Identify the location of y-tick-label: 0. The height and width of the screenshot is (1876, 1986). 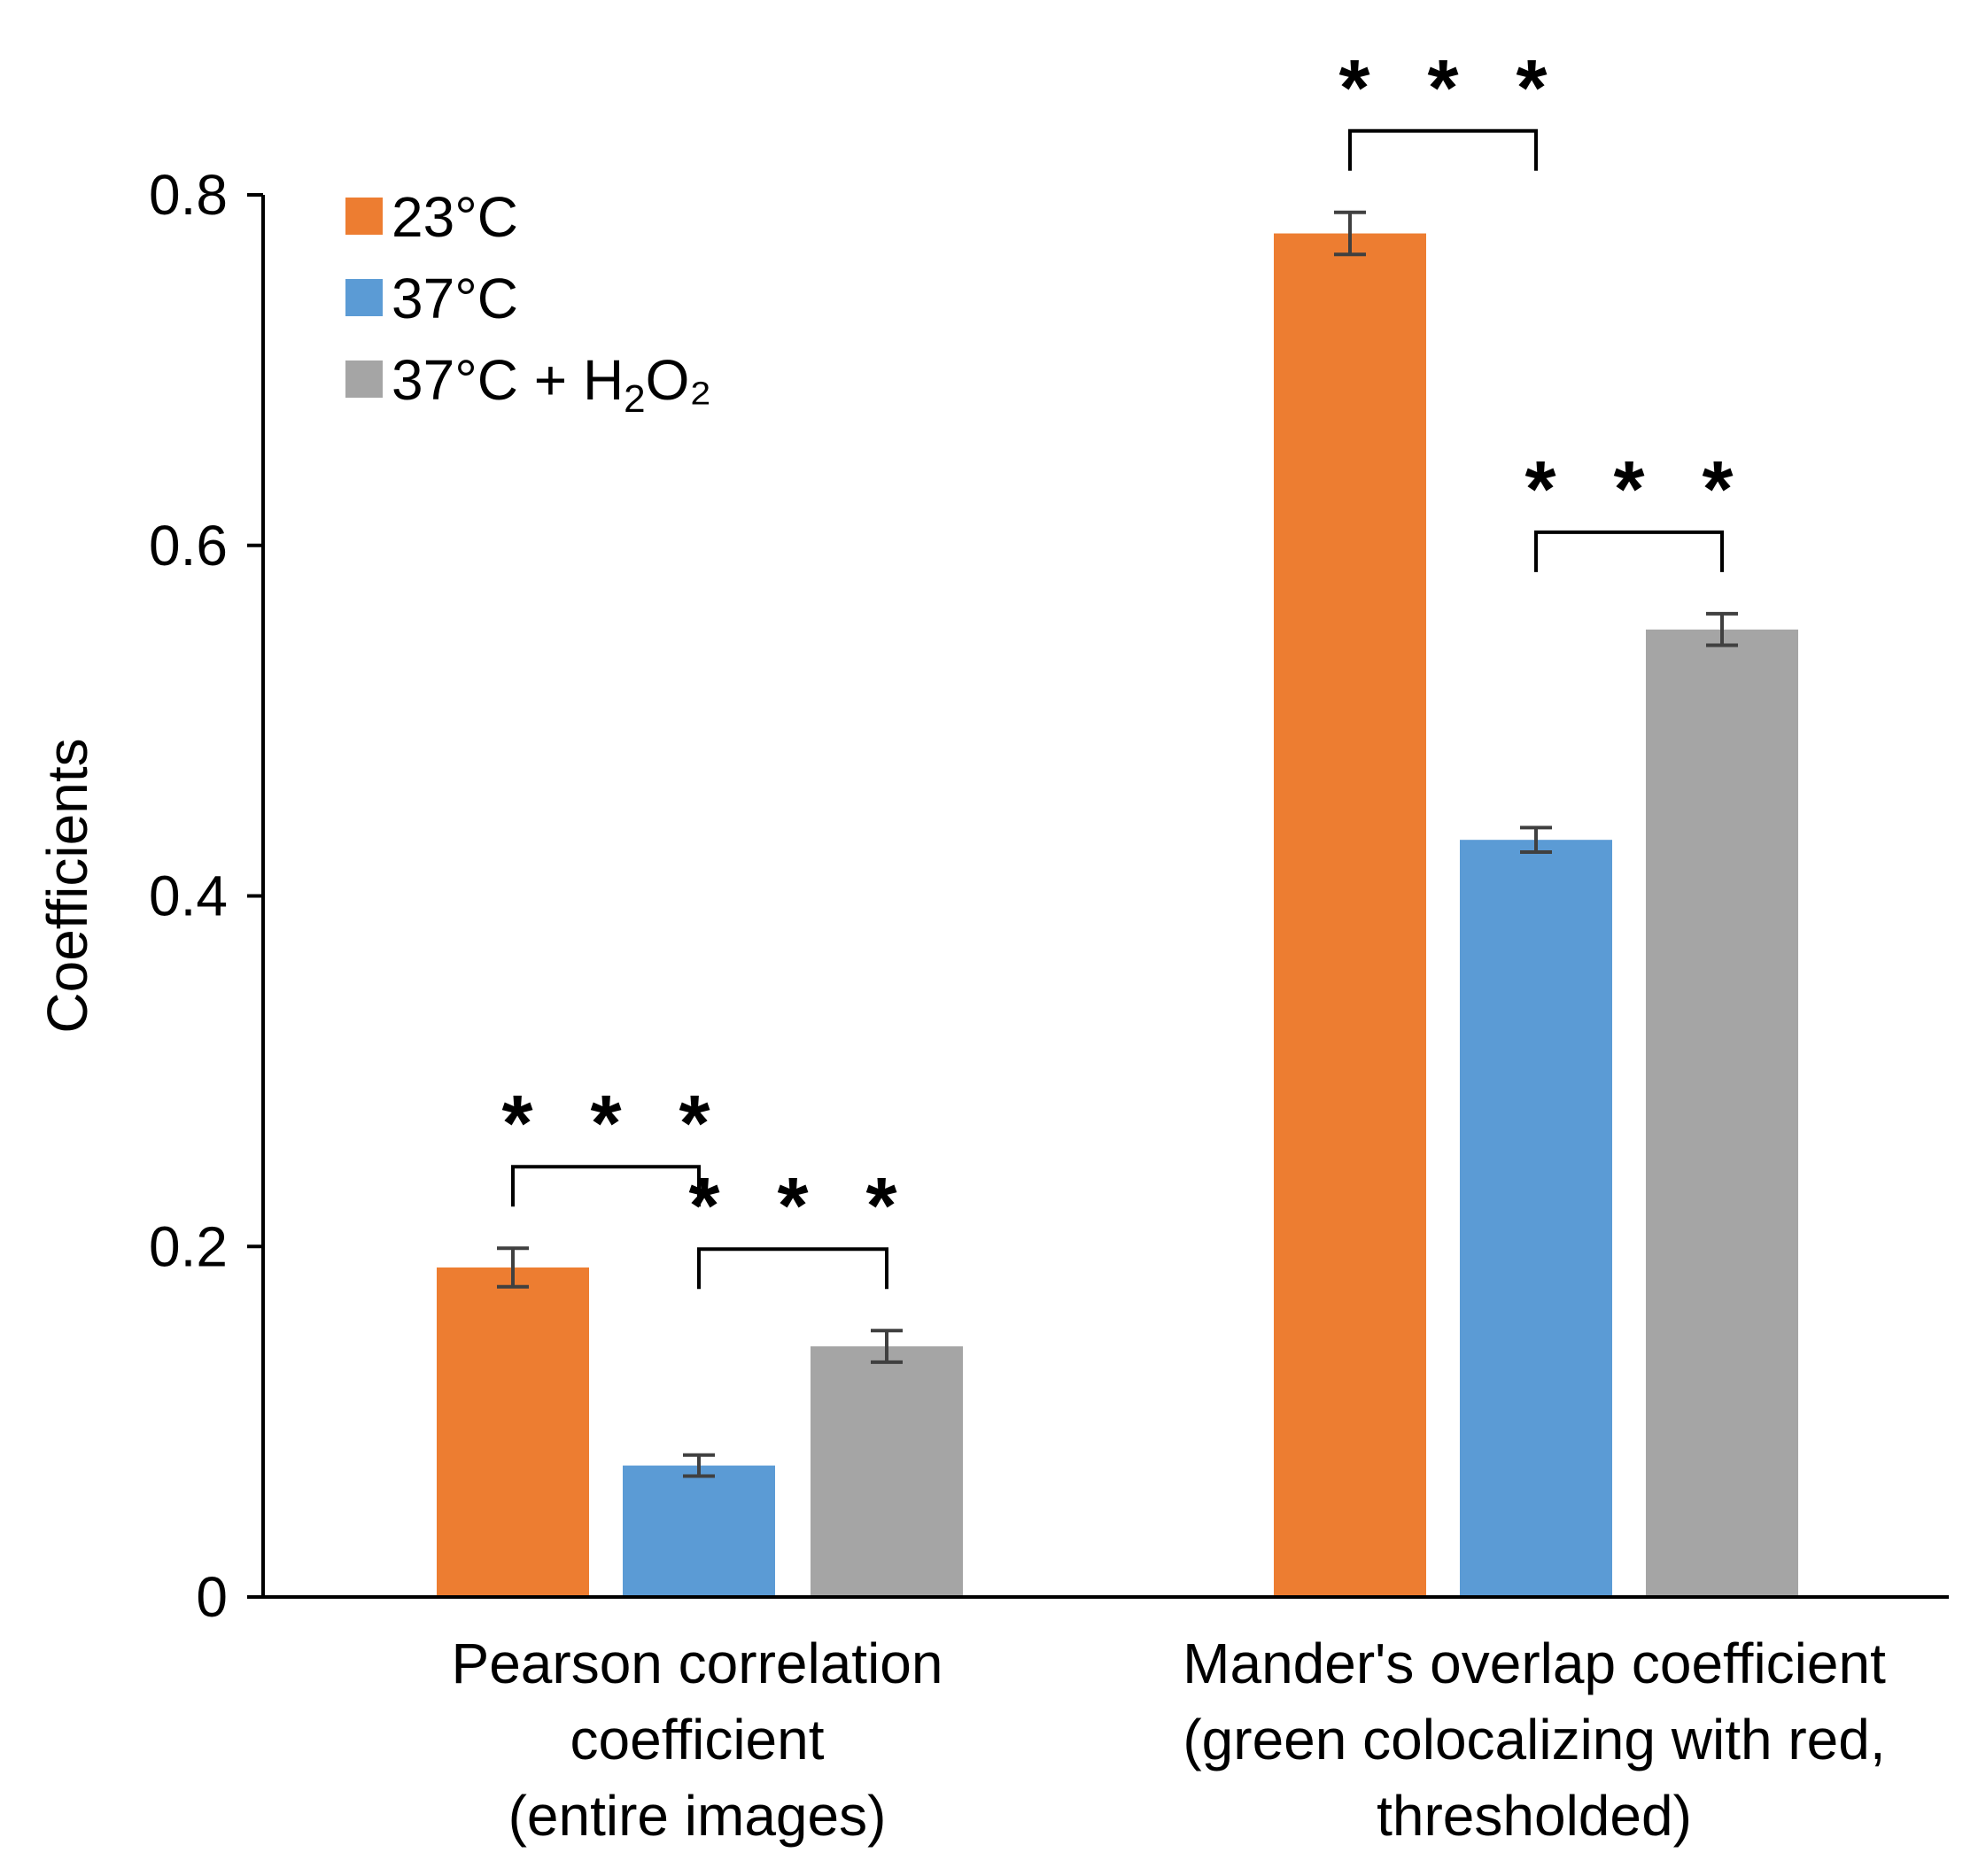
(212, 1597).